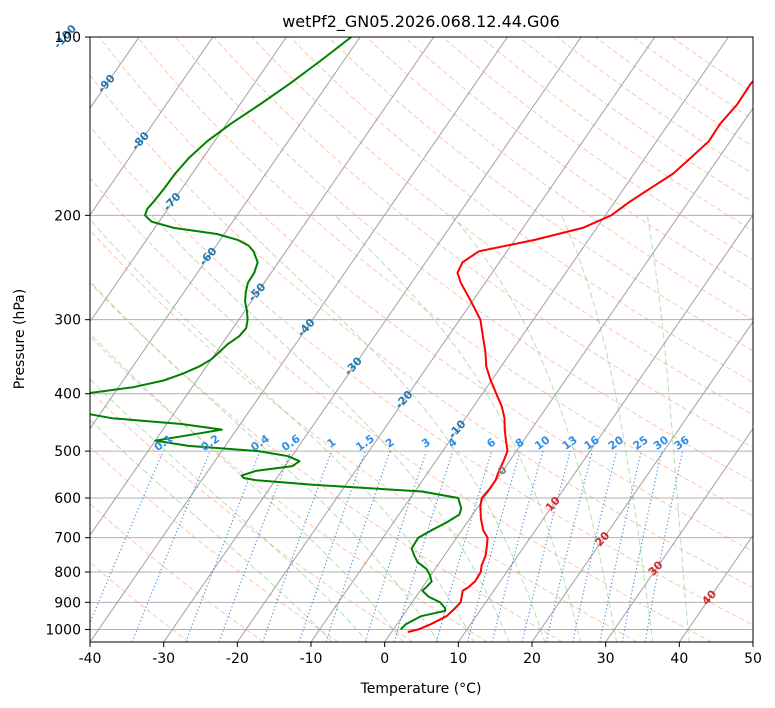  I want to click on y-tick-label: 700, so click(67, 539).